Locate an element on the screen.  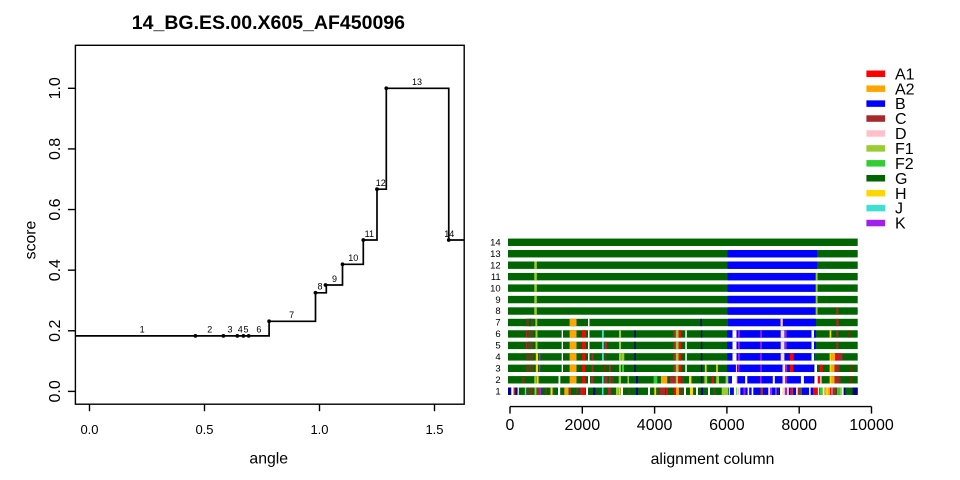
svg-text: J is located at coordinates (899, 209).